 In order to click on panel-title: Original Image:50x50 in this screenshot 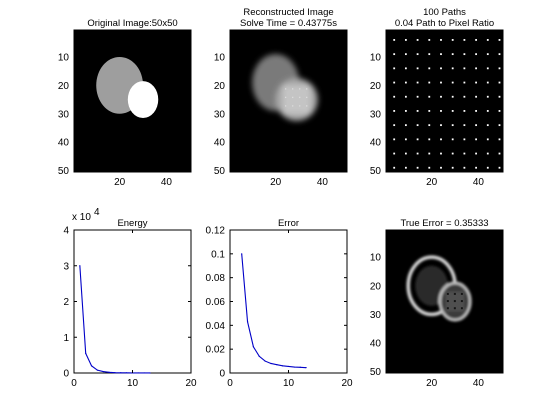, I will do `click(132, 23)`.